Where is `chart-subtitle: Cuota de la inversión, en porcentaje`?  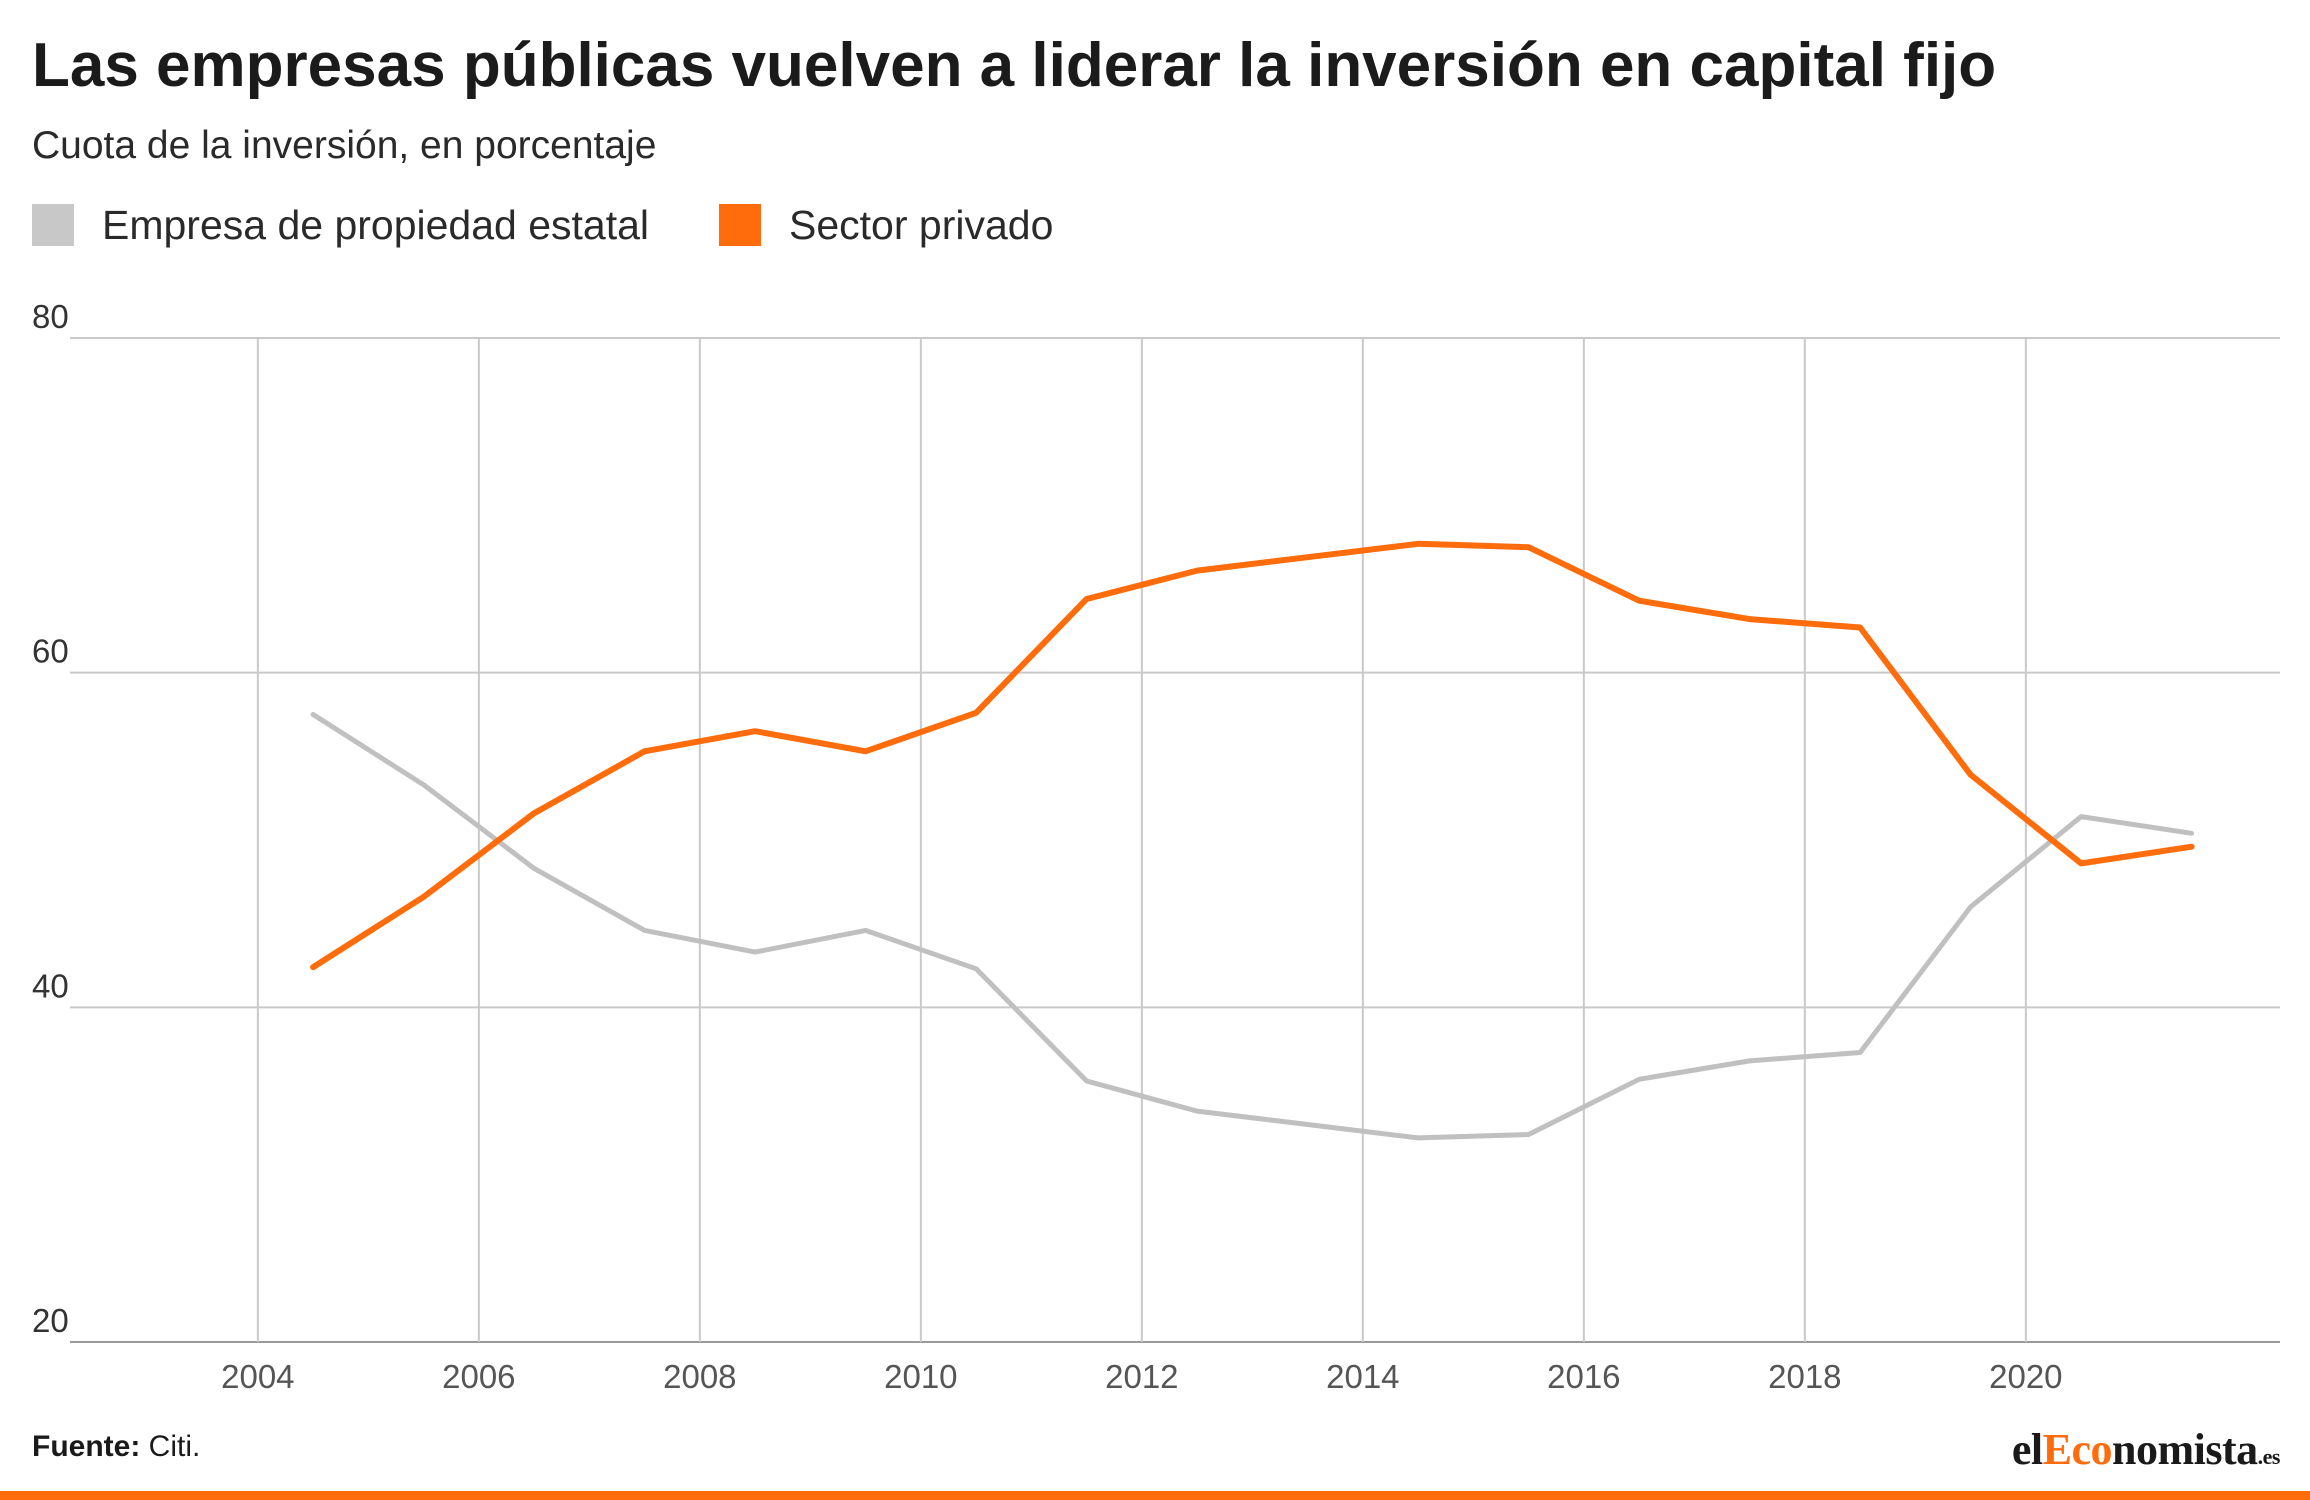
chart-subtitle: Cuota de la inversión, en porcentaje is located at coordinates (344, 145).